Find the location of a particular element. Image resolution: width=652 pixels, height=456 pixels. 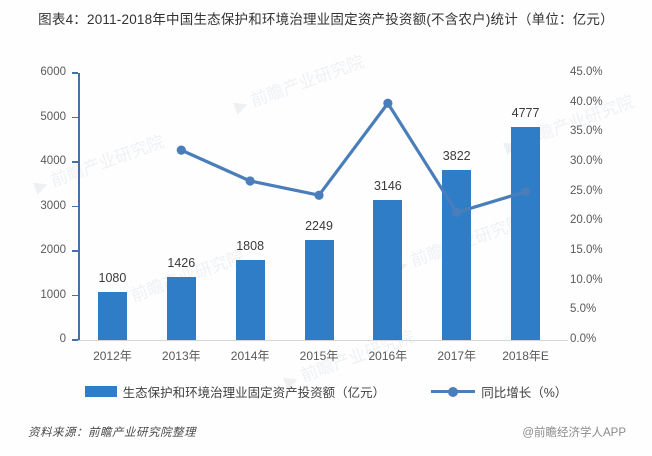

bar-2012年 is located at coordinates (112, 315).